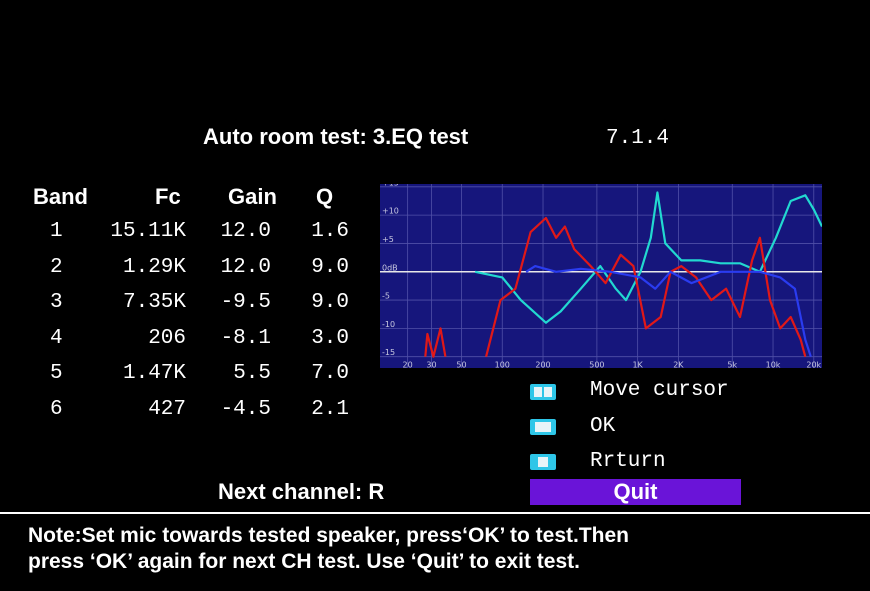 Image resolution: width=870 pixels, height=591 pixels. I want to click on table-cell: 15.11K, so click(148, 231).